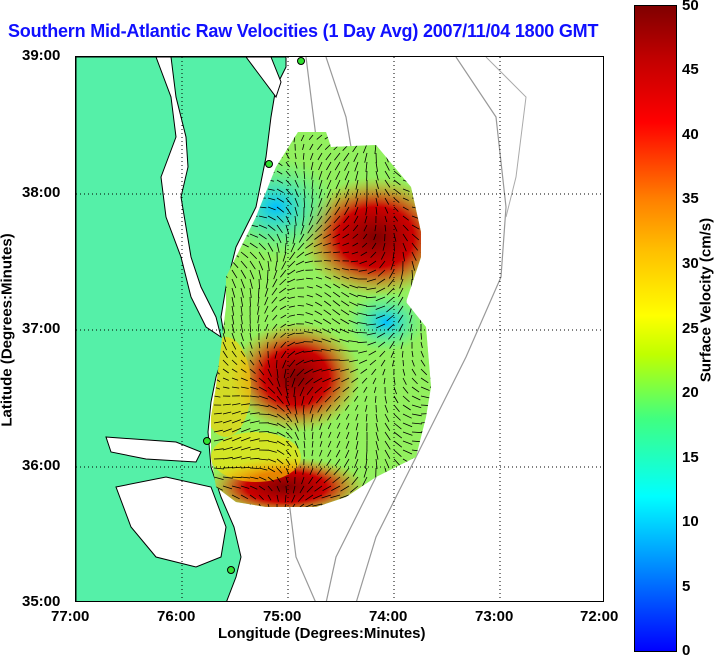 This screenshot has width=724, height=659. Describe the element at coordinates (322, 633) in the screenshot. I see `x-axis-title: Longitude (Degrees:Minutes)` at that location.